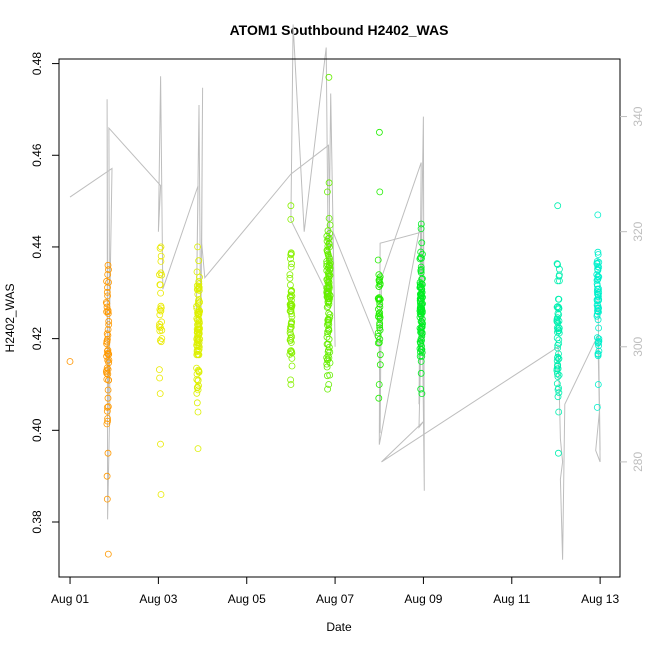 Image resolution: width=650 pixels, height=650 pixels. What do you see at coordinates (10, 318) in the screenshot?
I see `y-axis-label: H2402_WAS` at bounding box center [10, 318].